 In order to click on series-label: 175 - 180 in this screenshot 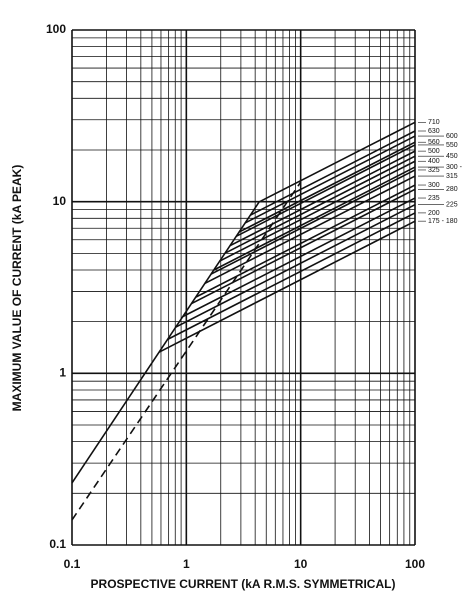, I will do `click(443, 221)`.